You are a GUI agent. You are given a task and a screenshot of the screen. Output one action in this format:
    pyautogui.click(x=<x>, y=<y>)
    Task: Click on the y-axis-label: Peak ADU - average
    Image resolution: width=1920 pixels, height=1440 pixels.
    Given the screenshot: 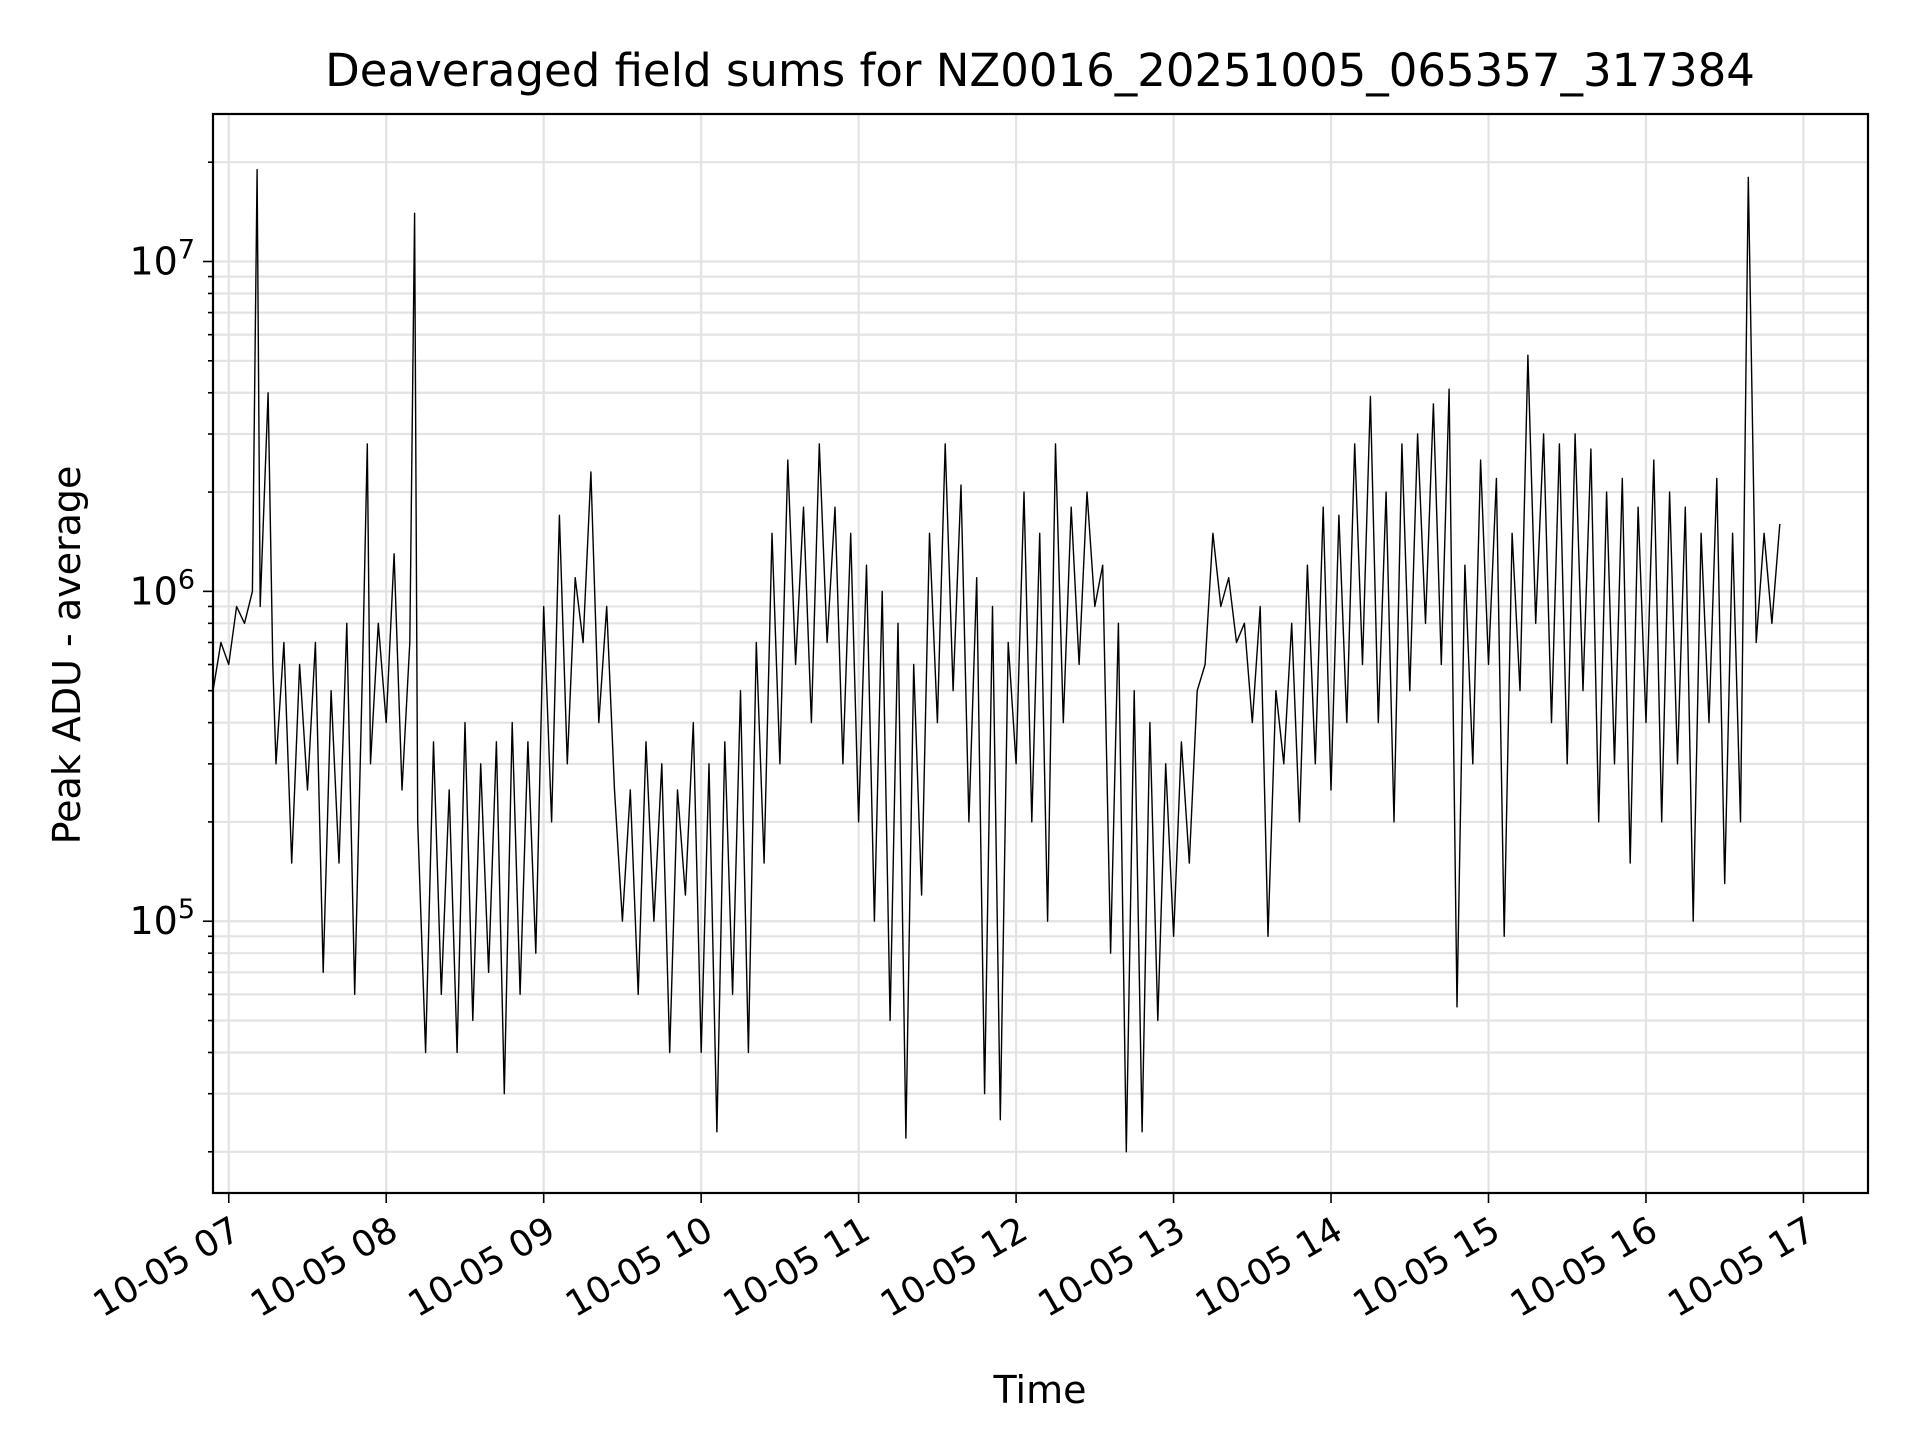 What is the action you would take?
    pyautogui.click(x=67, y=655)
    